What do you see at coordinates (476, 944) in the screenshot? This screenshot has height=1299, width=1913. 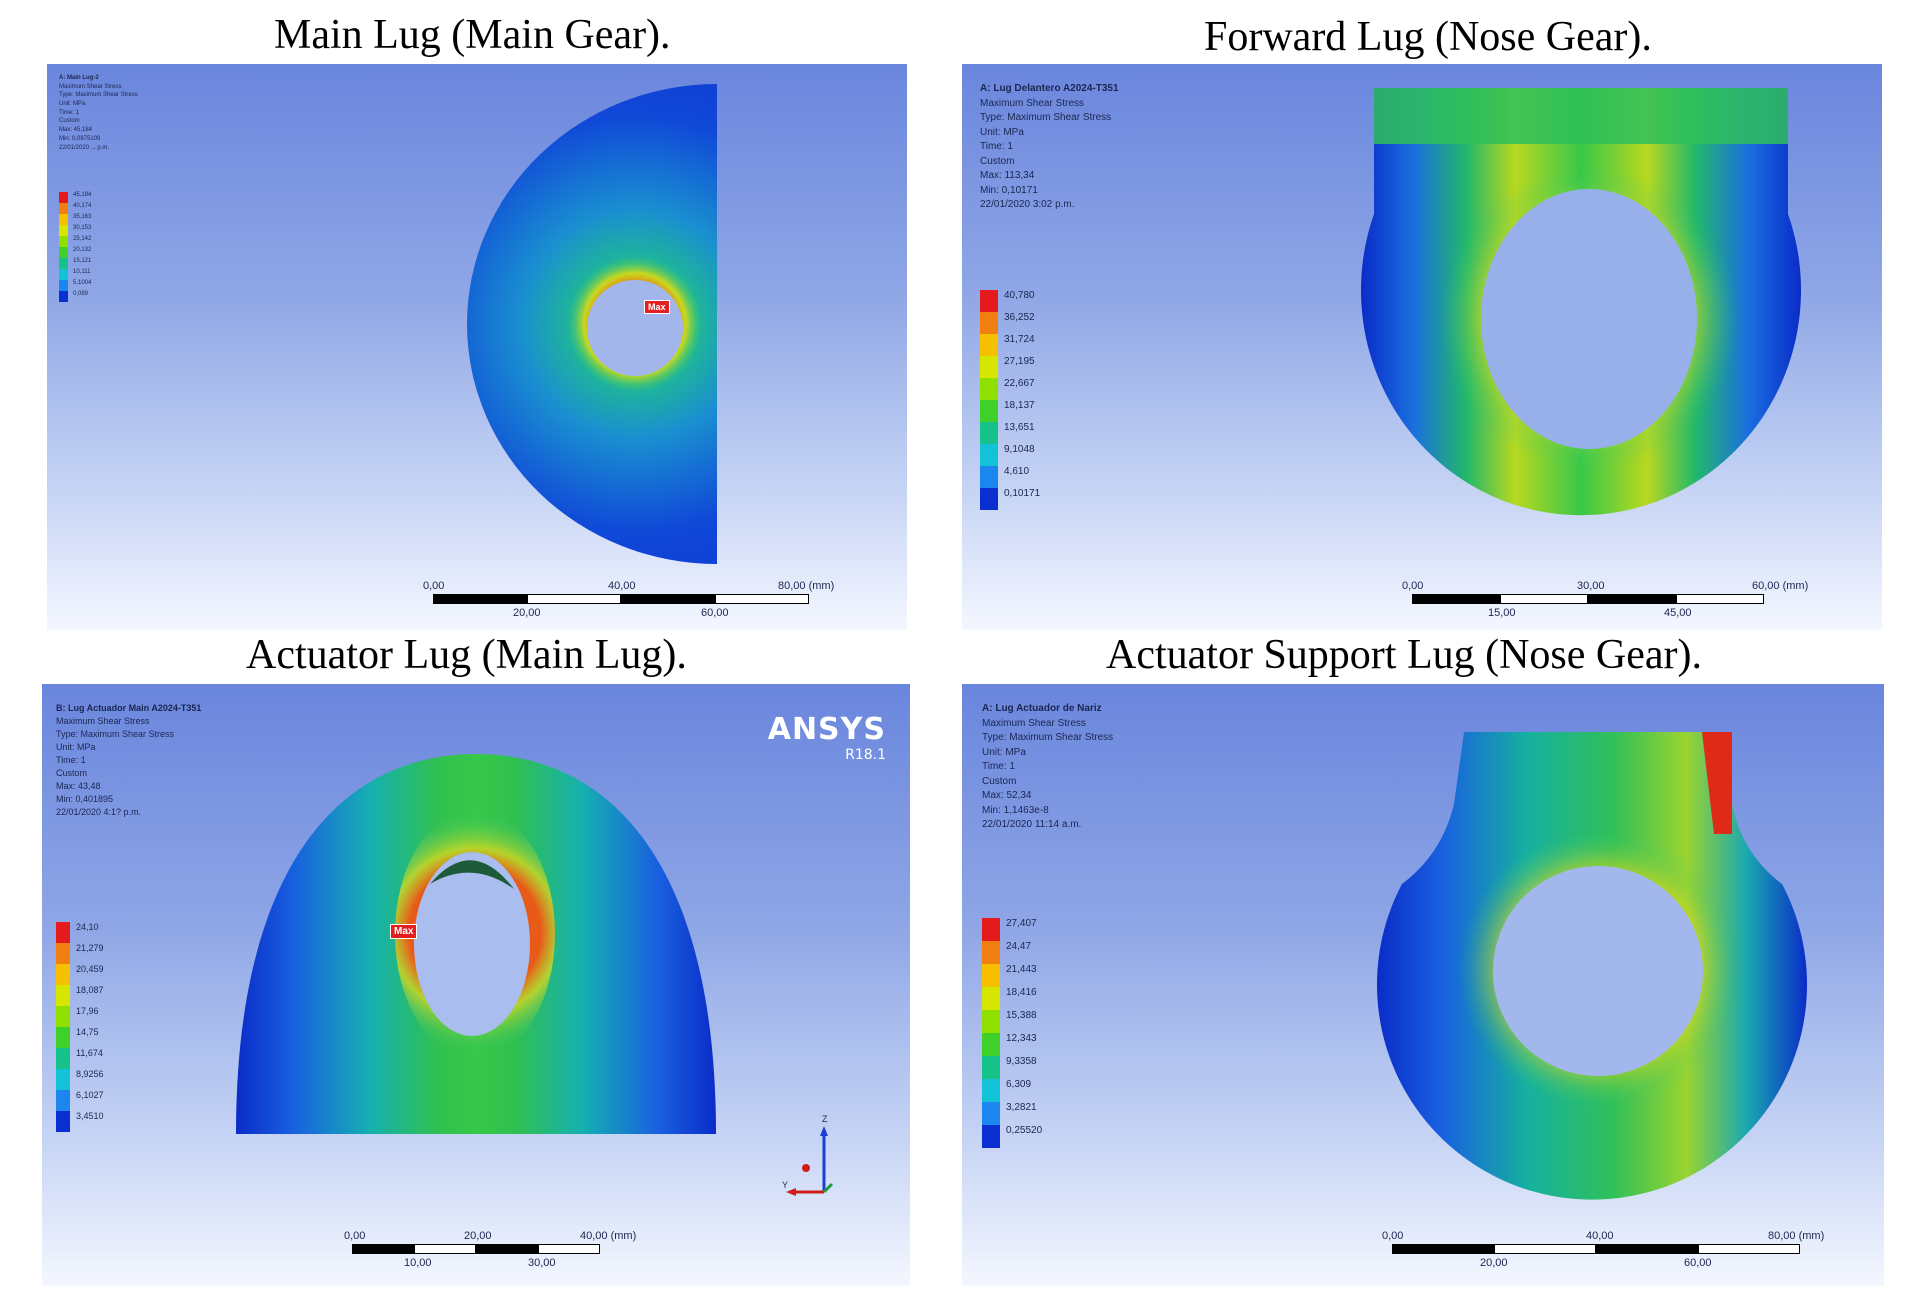 I see `actuator-lug-mesh` at bounding box center [476, 944].